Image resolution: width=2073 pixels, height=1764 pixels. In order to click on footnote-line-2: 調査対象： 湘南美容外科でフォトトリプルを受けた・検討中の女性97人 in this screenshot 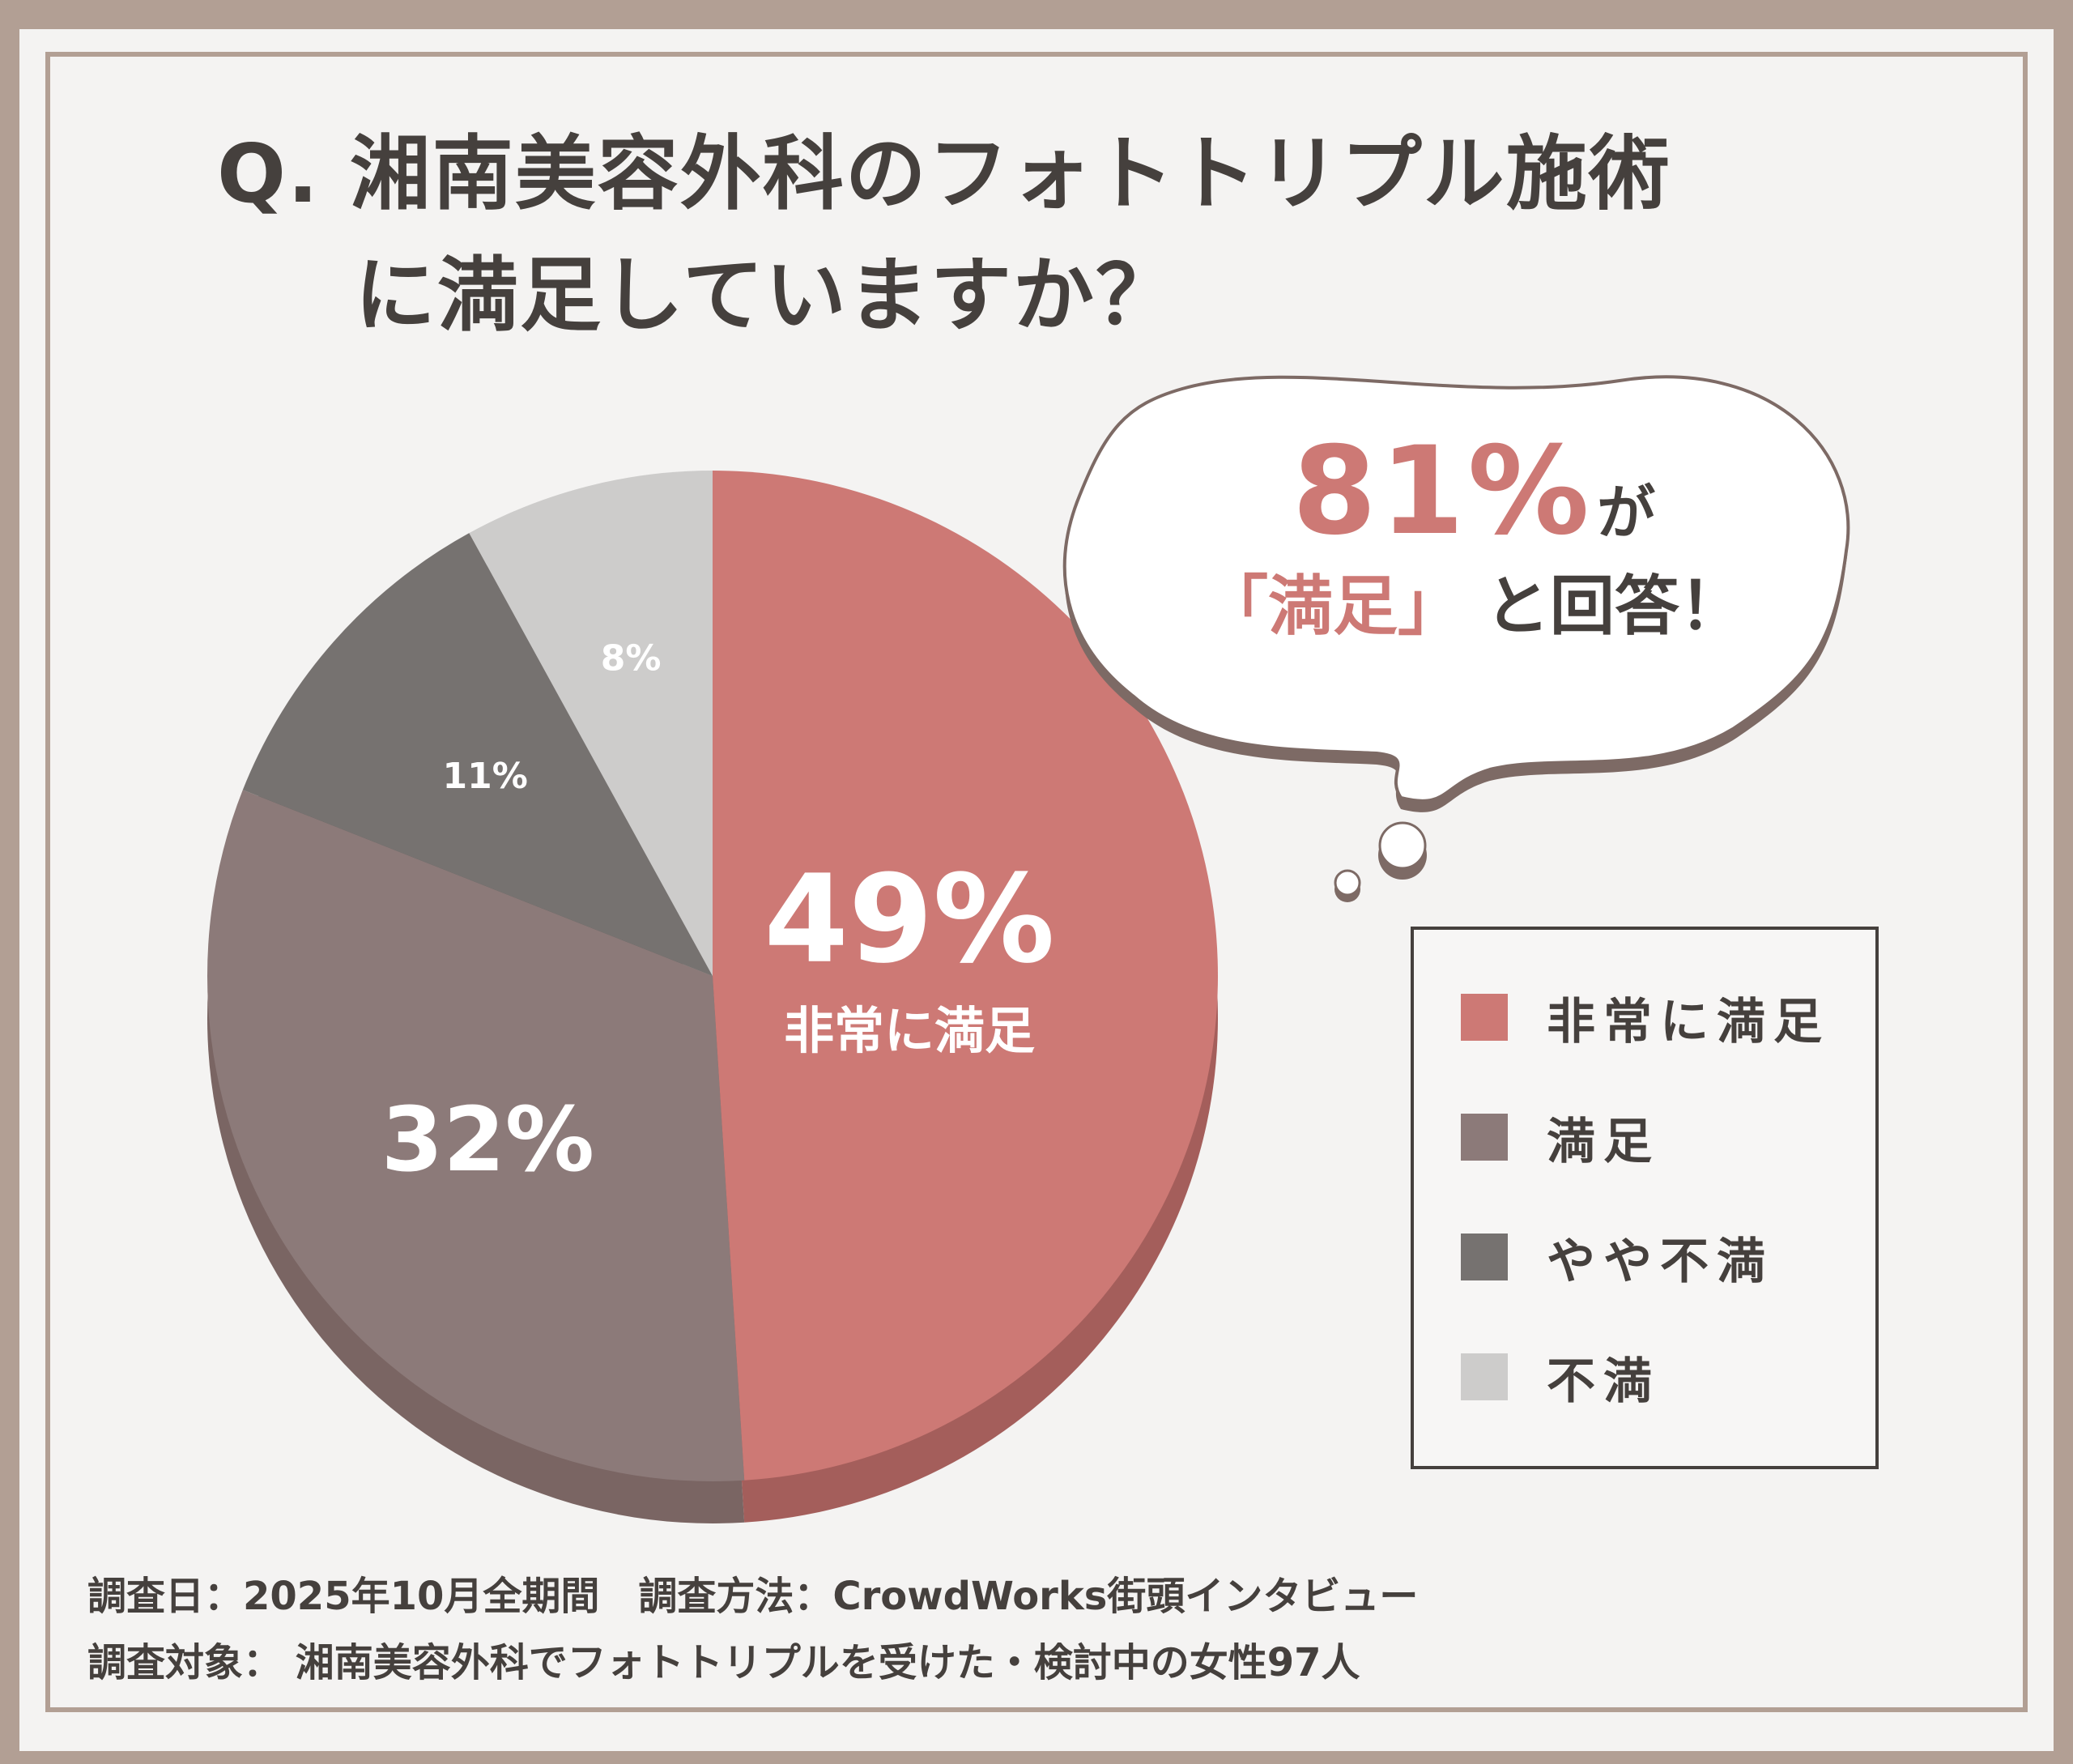, I will do `click(724, 1662)`.